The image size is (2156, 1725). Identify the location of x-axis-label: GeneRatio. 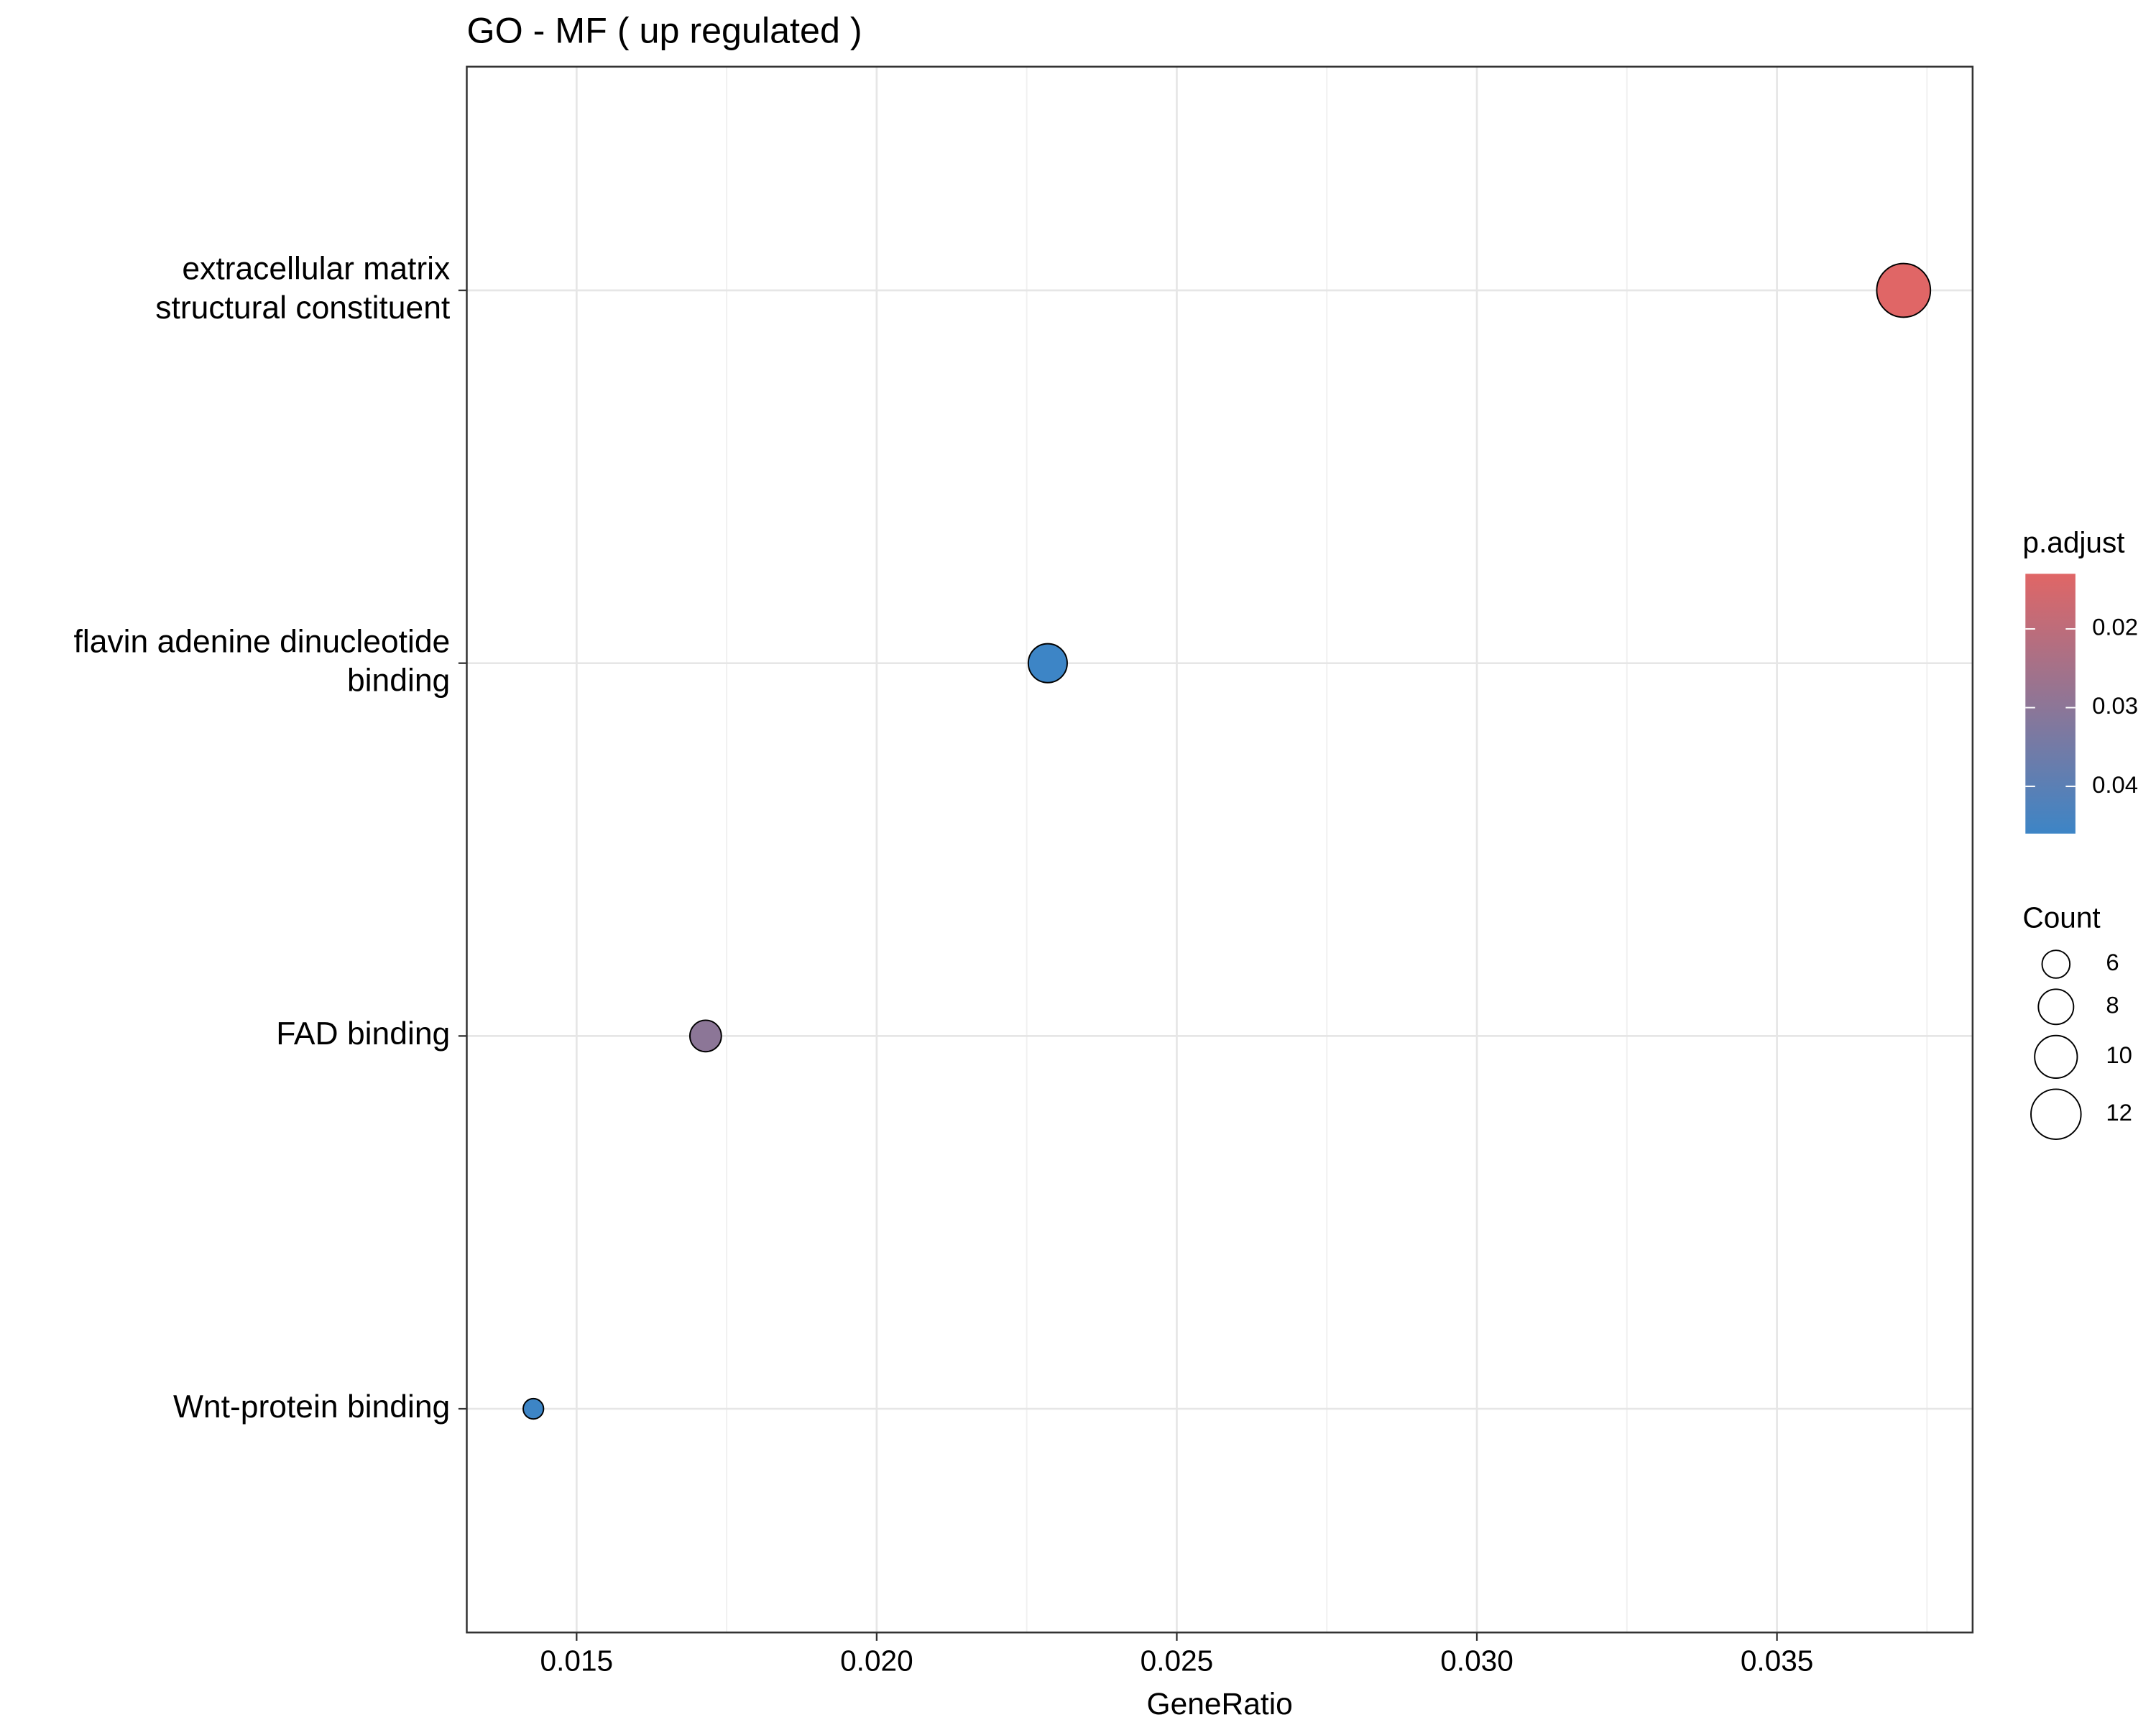
(1220, 1704).